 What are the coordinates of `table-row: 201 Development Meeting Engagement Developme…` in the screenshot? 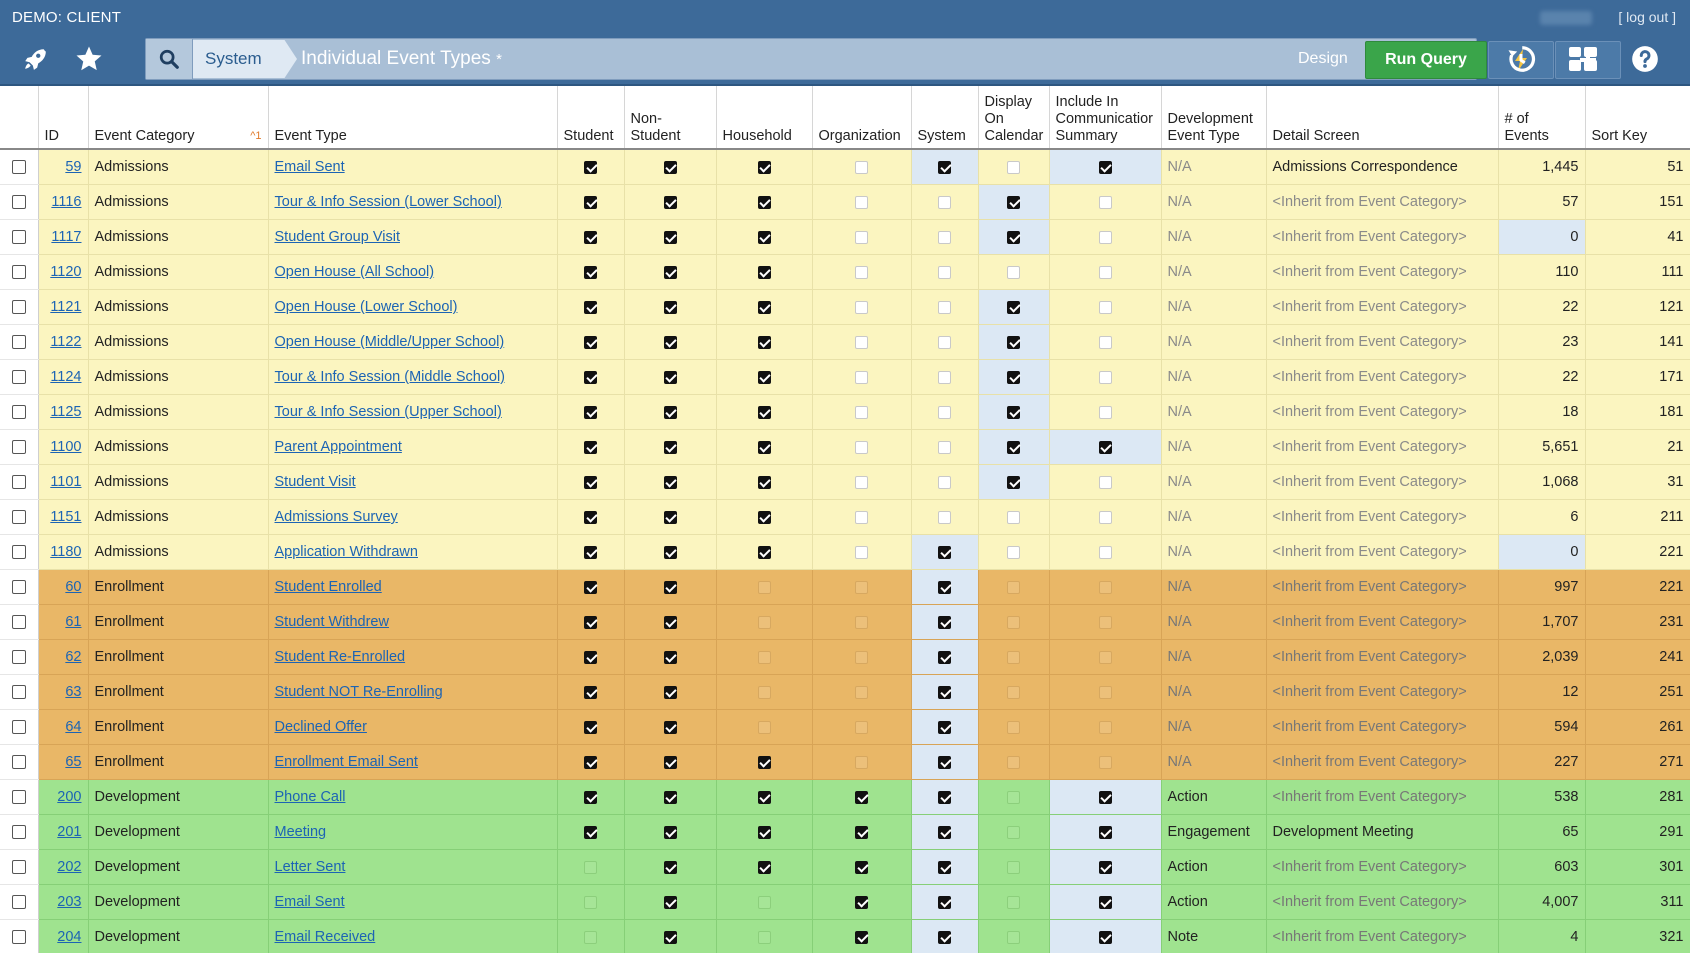 It's located at (845, 832).